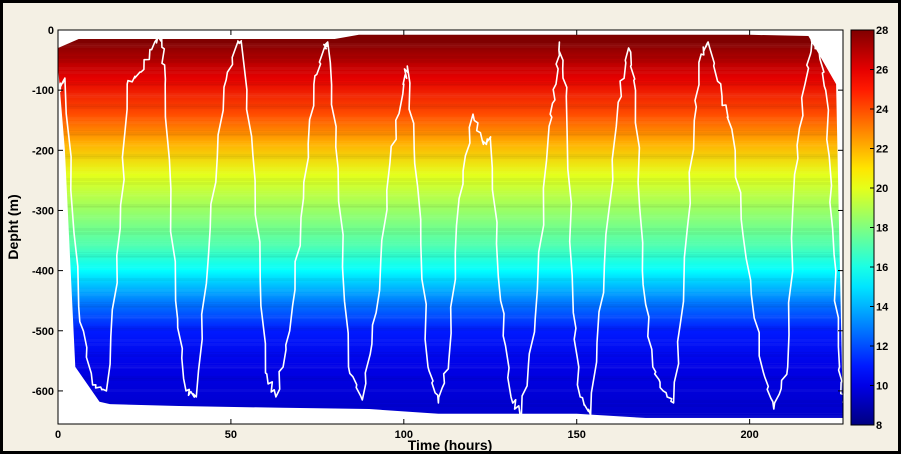 Image resolution: width=901 pixels, height=454 pixels. I want to click on y-tick-label: 0, so click(51, 31).